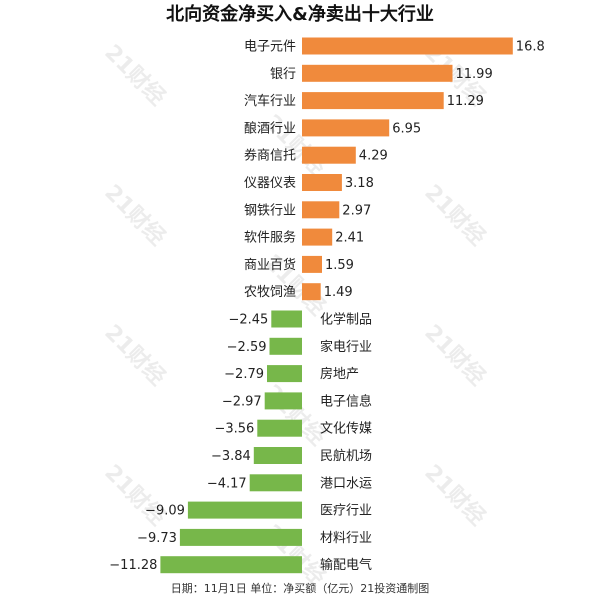 This screenshot has width=600, height=600. Describe the element at coordinates (346, 429) in the screenshot. I see `category-label-15: 文化传媒` at that location.